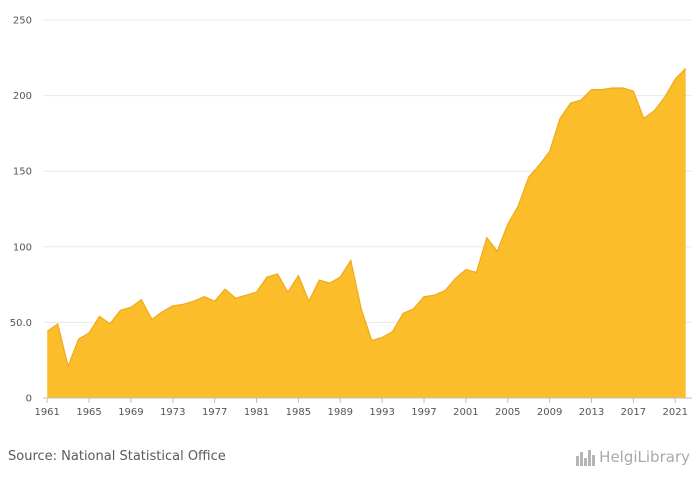 The height and width of the screenshot is (483, 700). What do you see at coordinates (507, 412) in the screenshot?
I see `x-tick-label: 2005` at bounding box center [507, 412].